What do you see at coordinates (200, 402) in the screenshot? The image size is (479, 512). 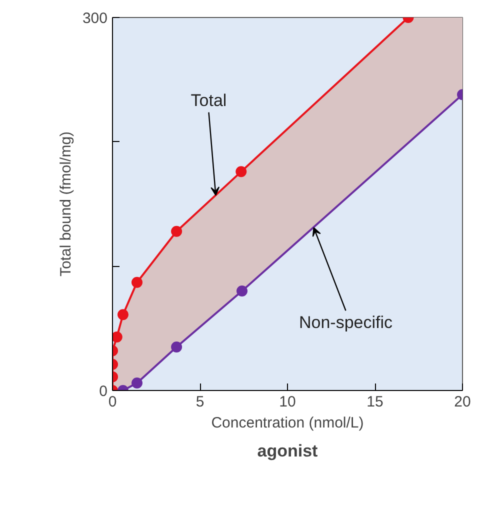 I see `x-tick-label: 5` at bounding box center [200, 402].